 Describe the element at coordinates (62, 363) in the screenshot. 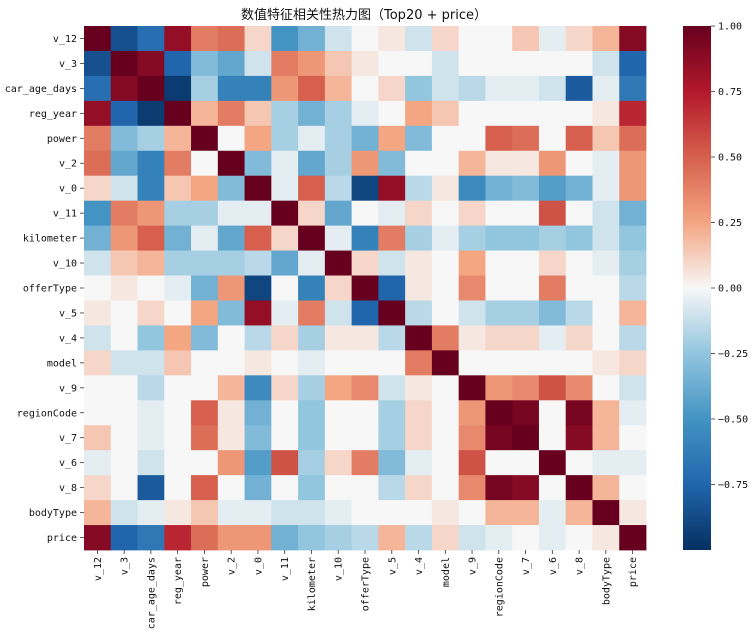

I see `y-tick-label: model` at that location.